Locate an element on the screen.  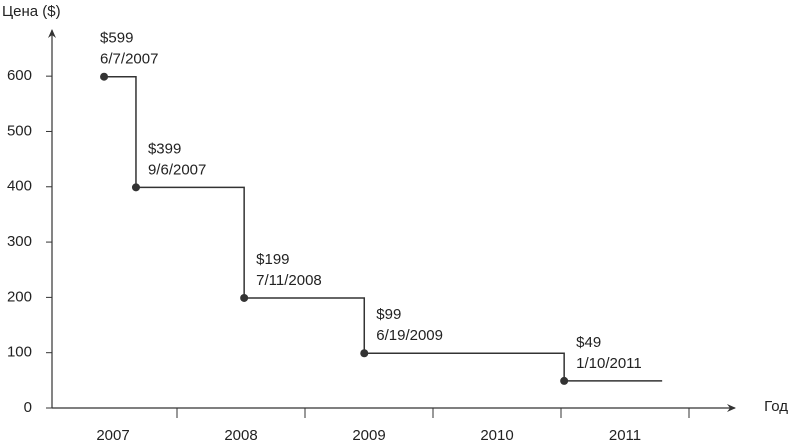
y-tick-label: 500 is located at coordinates (19, 130).